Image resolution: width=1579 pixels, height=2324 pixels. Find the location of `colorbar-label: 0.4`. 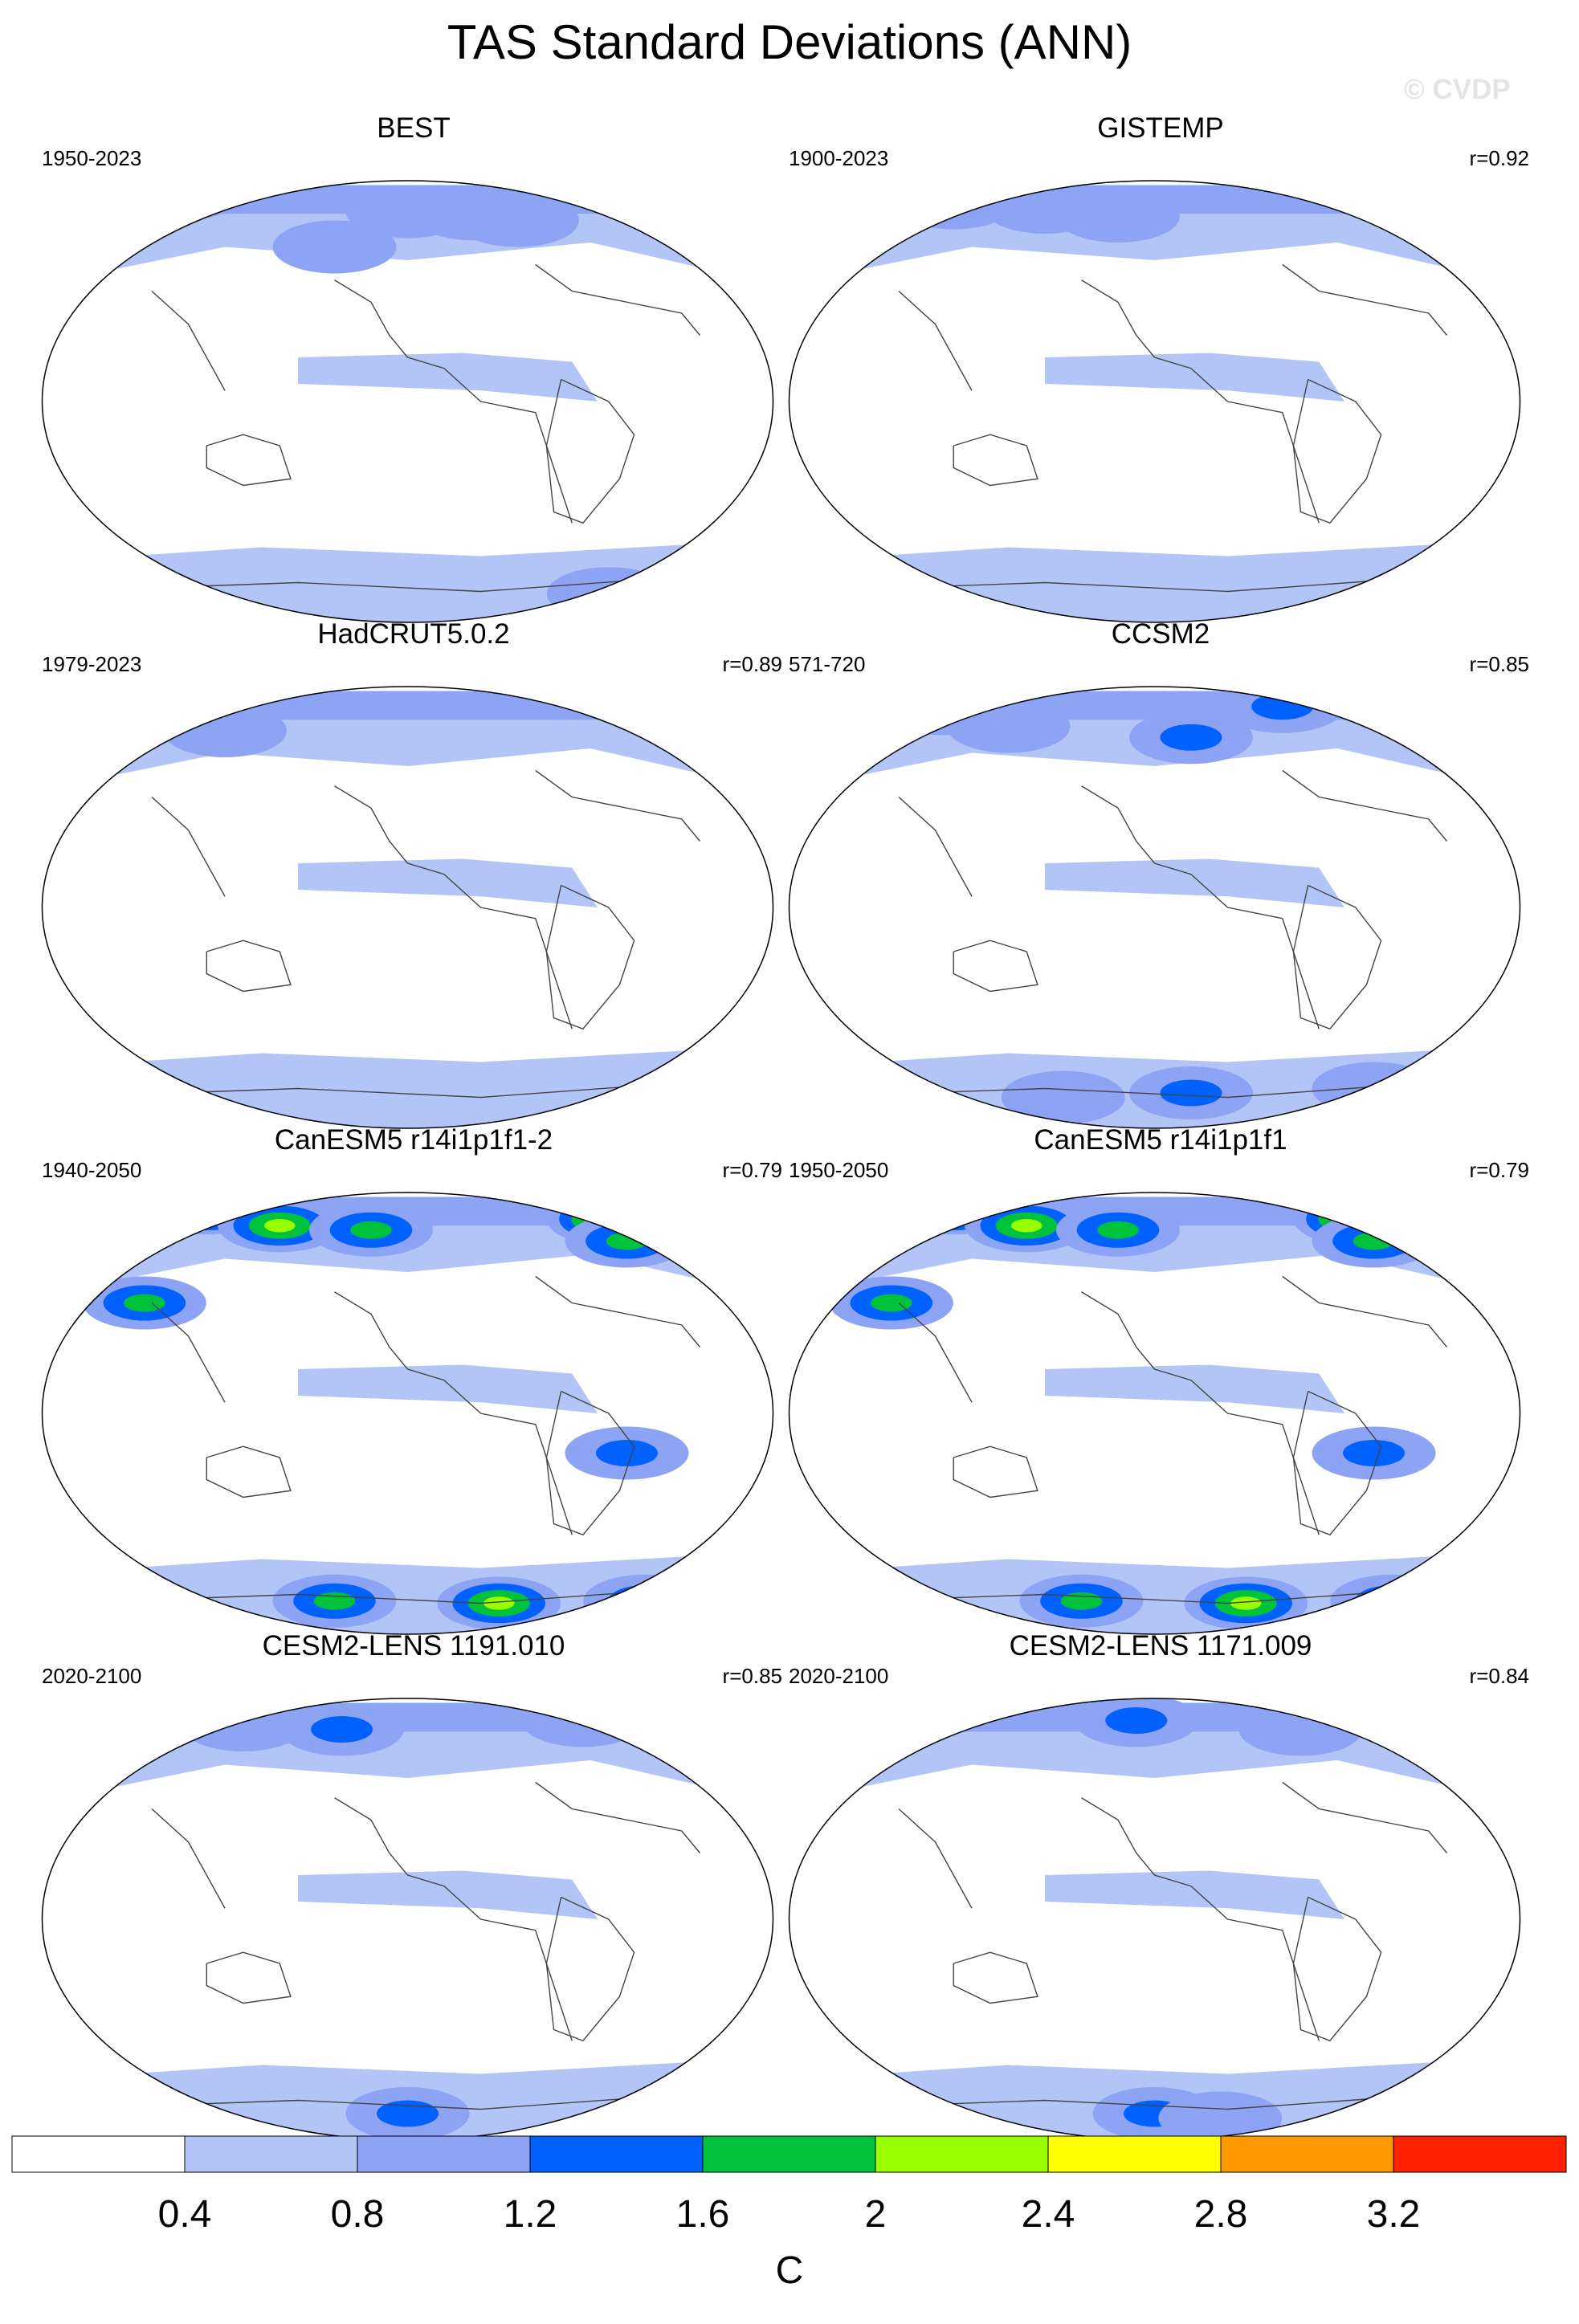

colorbar-label: 0.4 is located at coordinates (184, 2215).